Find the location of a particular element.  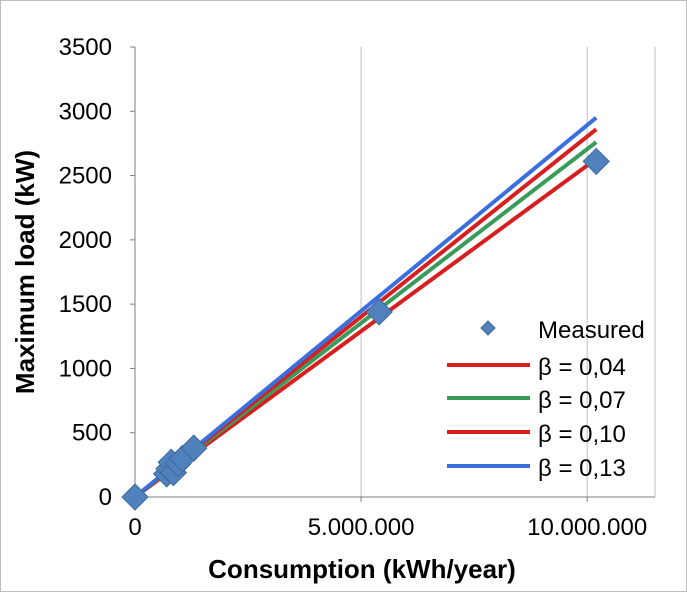

x-tick-label: 0 is located at coordinates (134, 527).